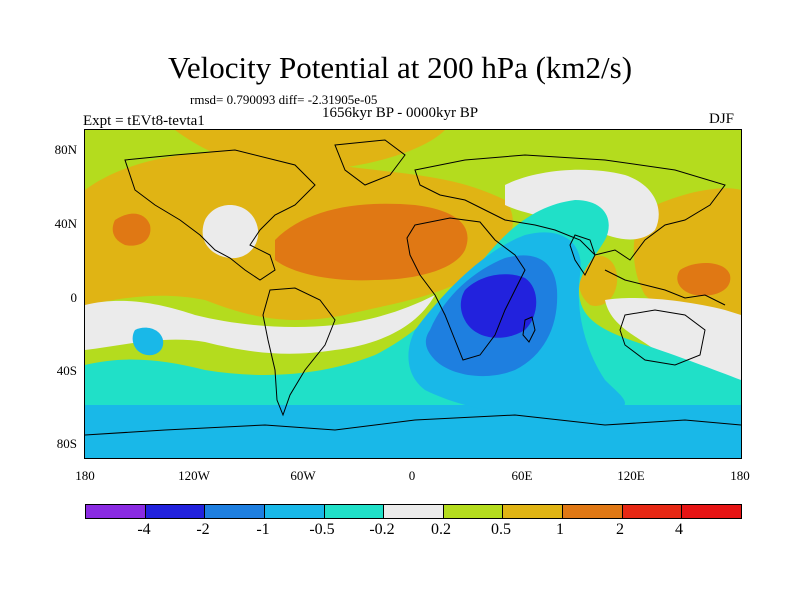  I want to click on field-white-central, so click(260, 324).